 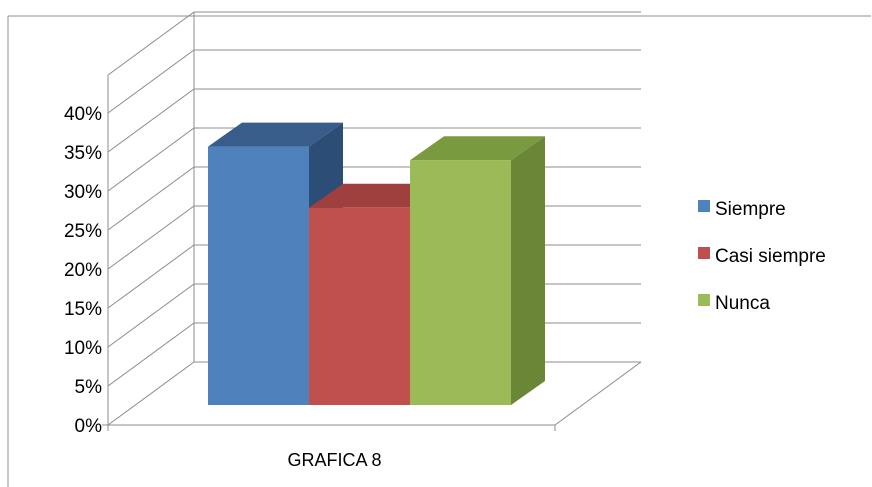 I want to click on gridline-top, so click(x=374, y=43).